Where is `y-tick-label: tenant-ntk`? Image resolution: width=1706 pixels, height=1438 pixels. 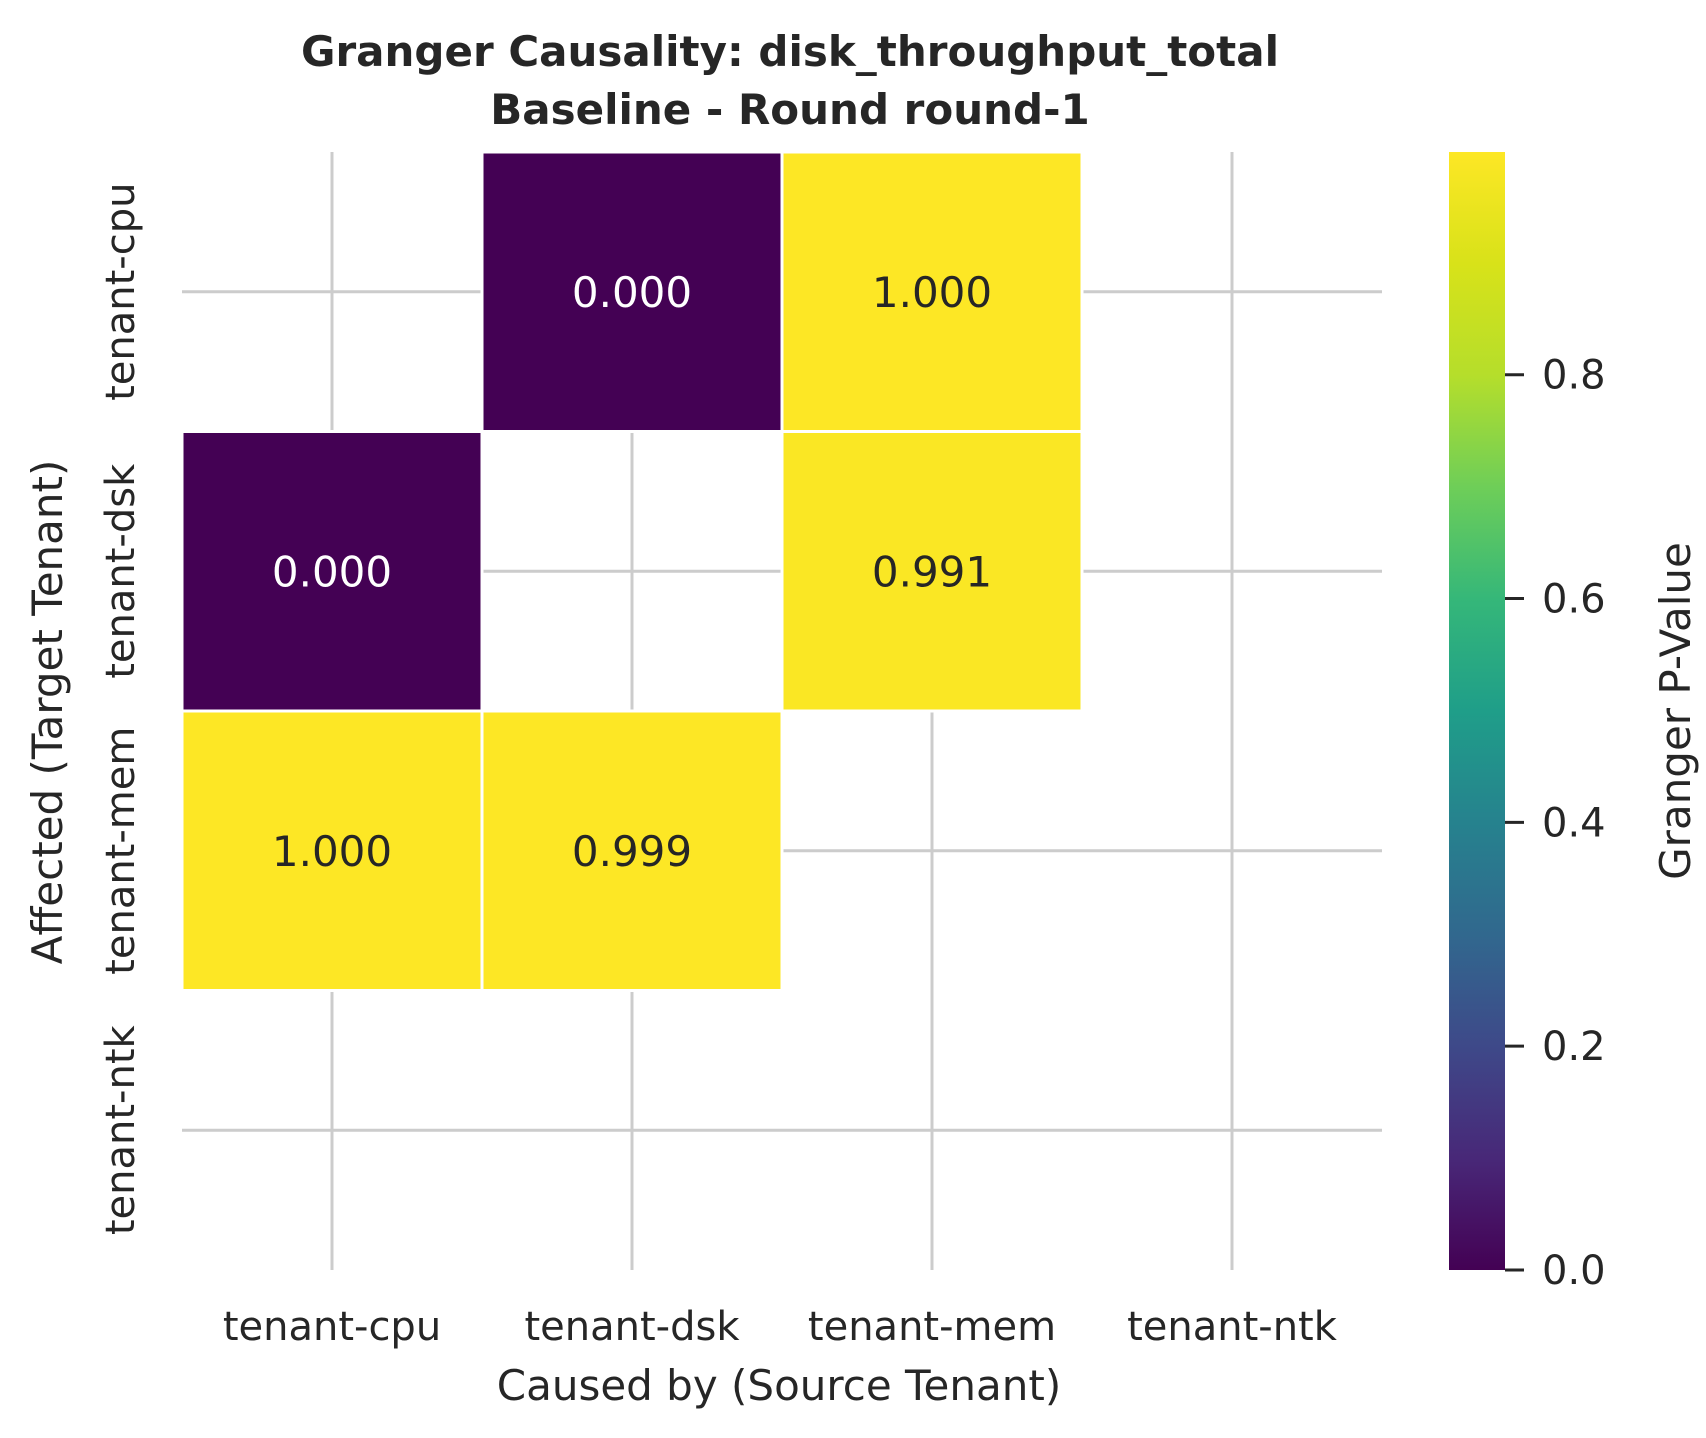
y-tick-label: tenant-ntk is located at coordinates (121, 1130).